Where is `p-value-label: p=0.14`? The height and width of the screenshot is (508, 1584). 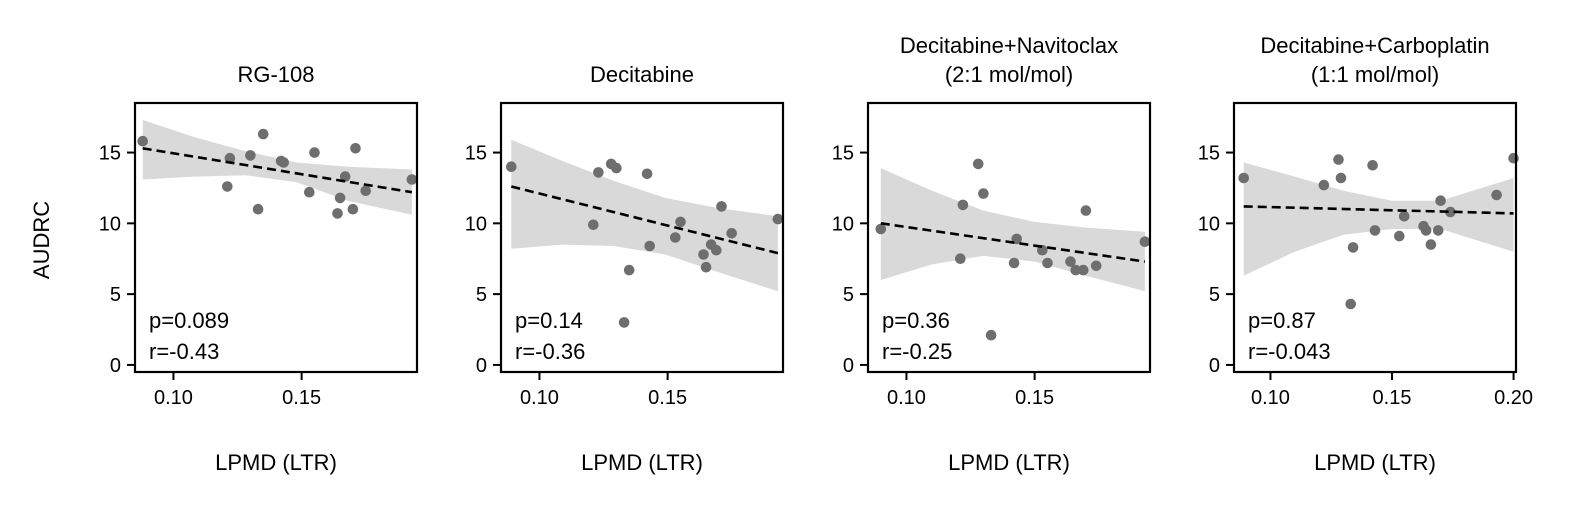 p-value-label: p=0.14 is located at coordinates (549, 320).